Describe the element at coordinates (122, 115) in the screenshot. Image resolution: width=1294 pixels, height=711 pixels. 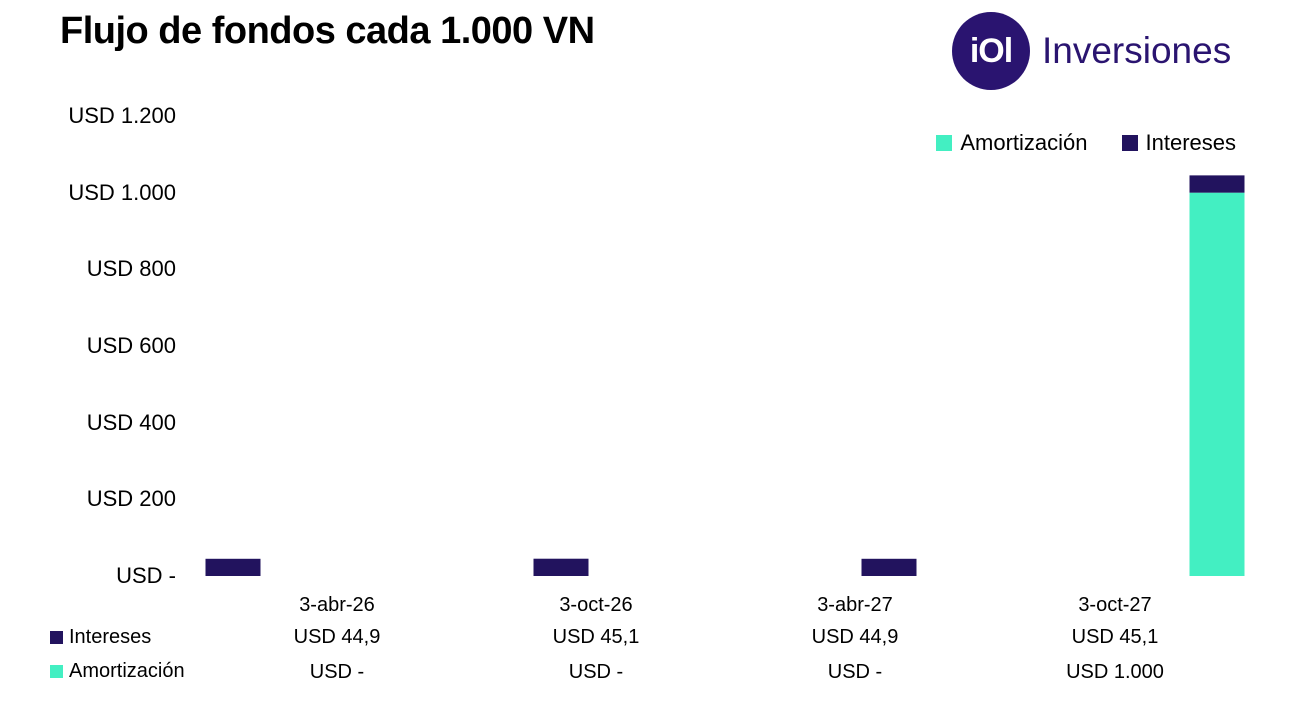
I see `y-tick-label: USD 1.200` at that location.